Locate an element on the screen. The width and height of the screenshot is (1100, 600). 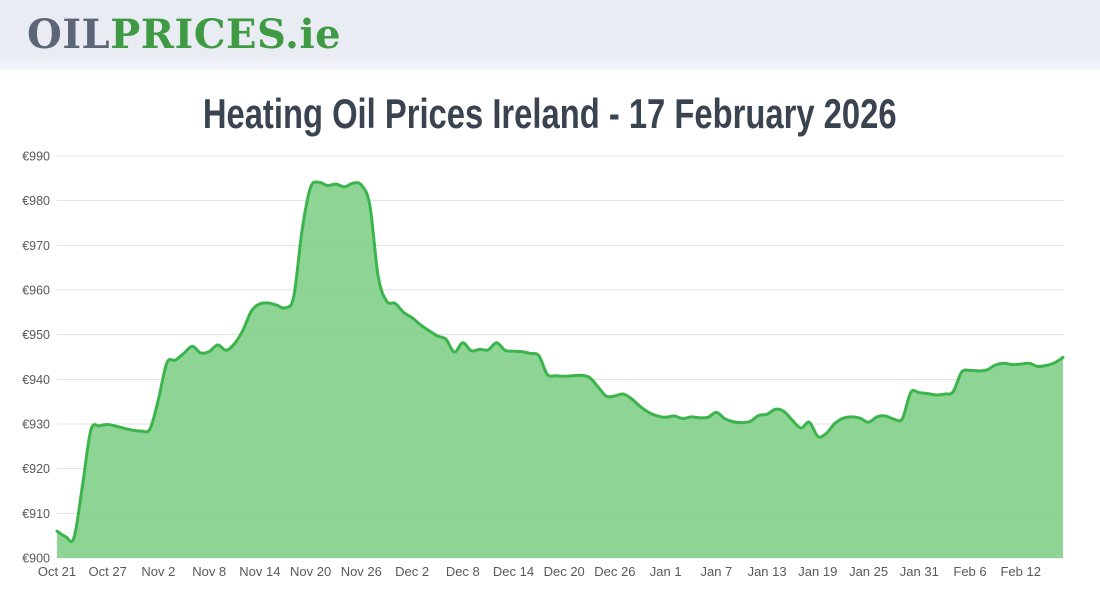
y-axis-label: €970 is located at coordinates (36, 246).